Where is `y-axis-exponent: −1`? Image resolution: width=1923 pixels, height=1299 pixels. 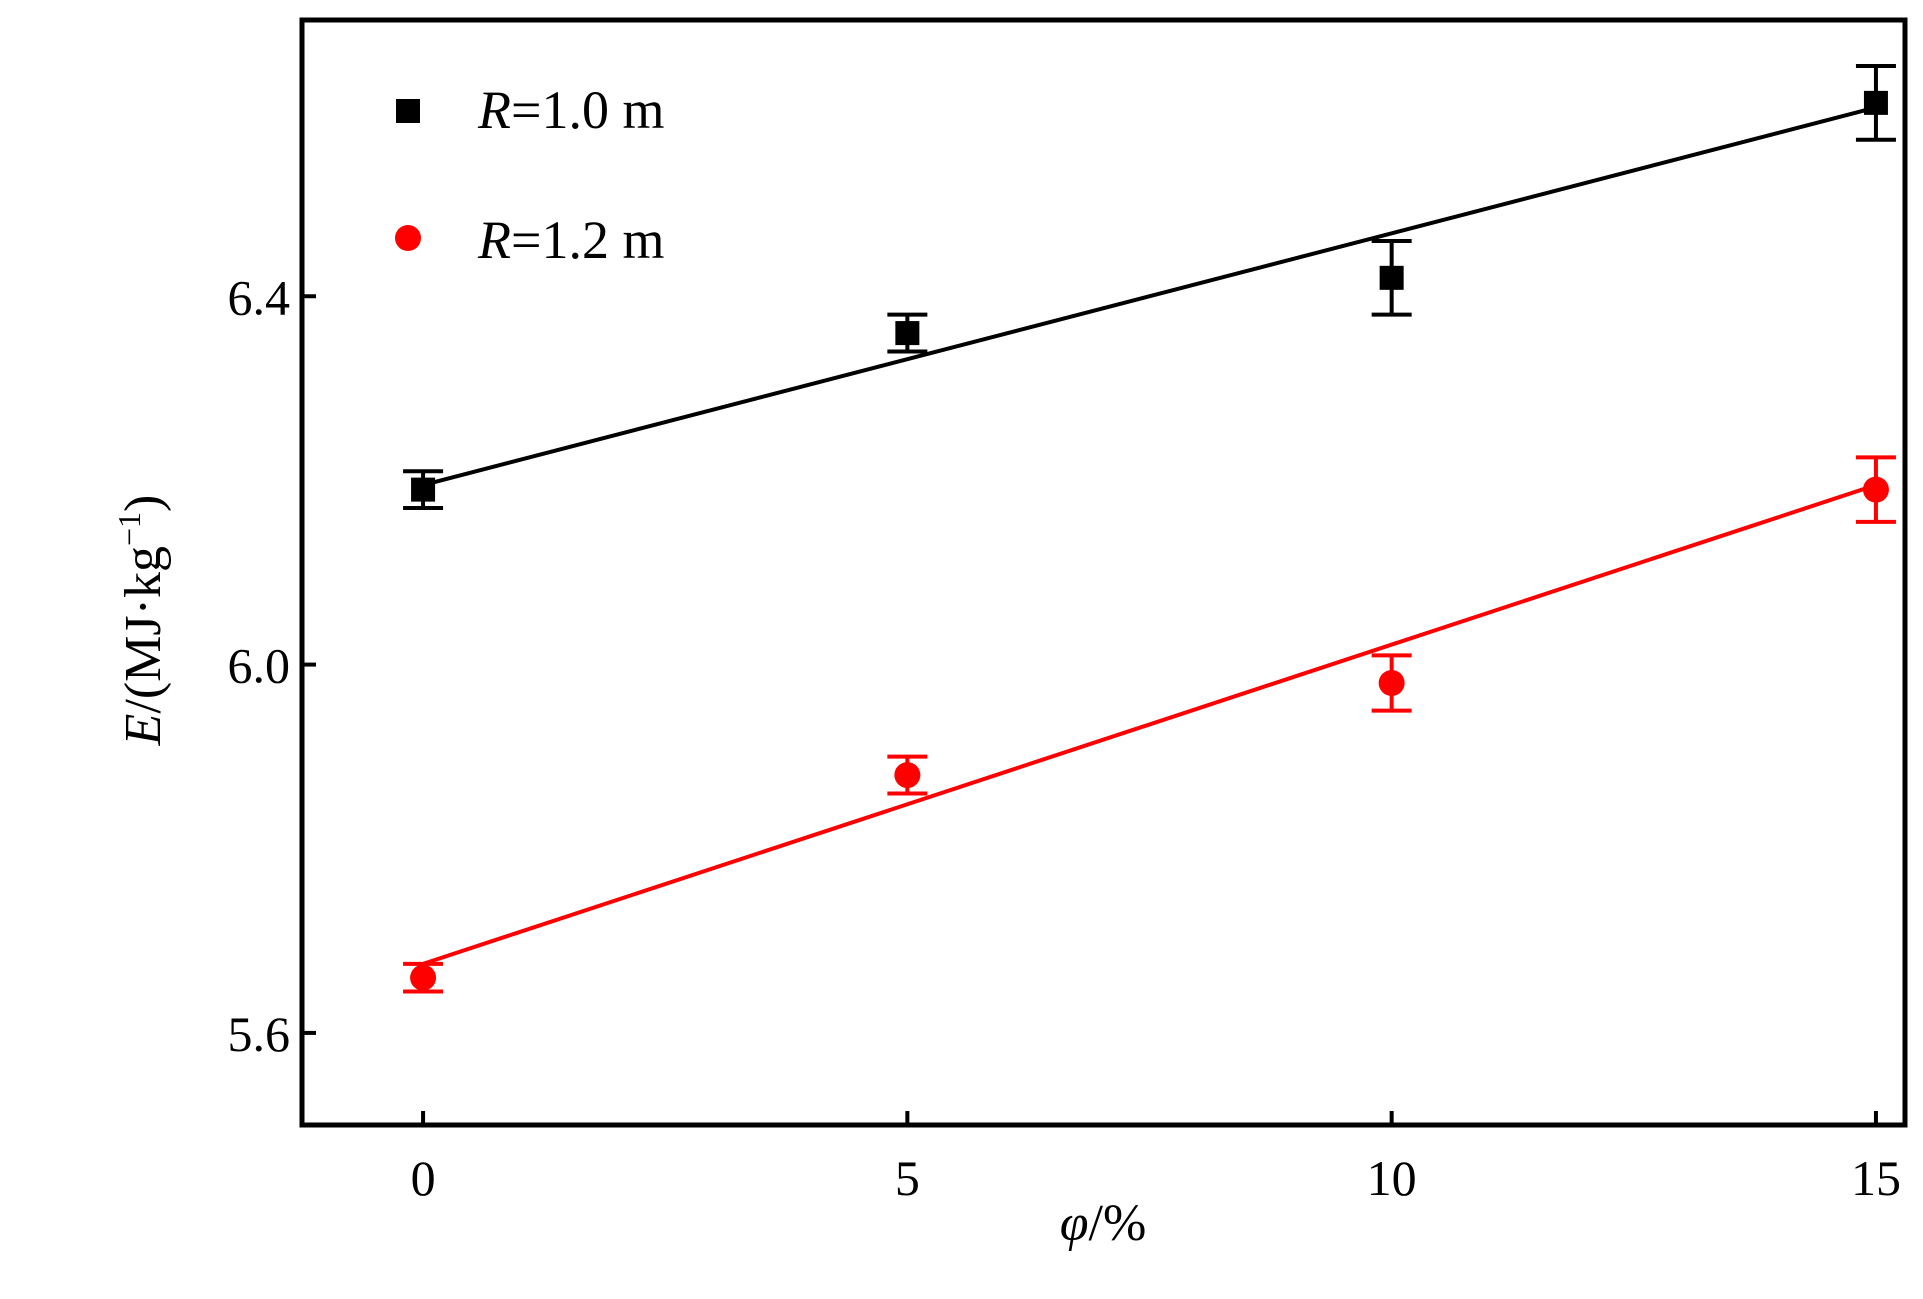 y-axis-exponent: −1 is located at coordinates (129, 529).